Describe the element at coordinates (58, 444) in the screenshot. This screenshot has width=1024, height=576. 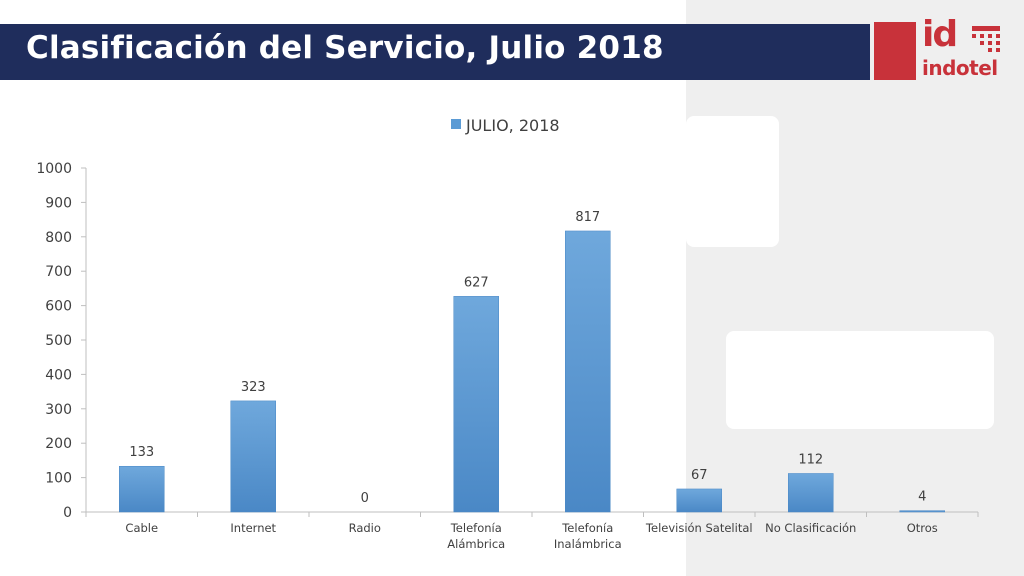
I see `y-tick-label: 200` at that location.